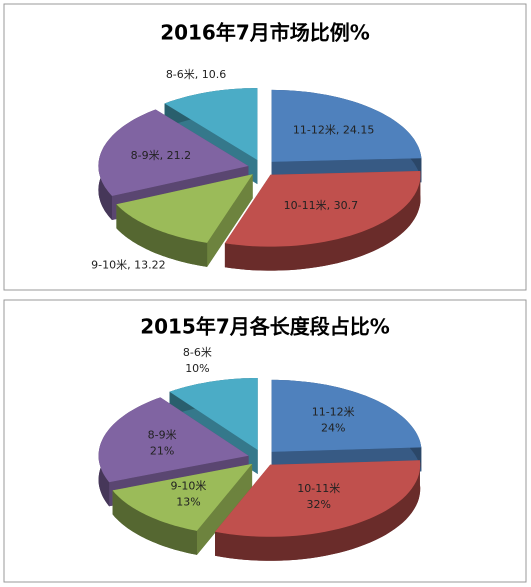  I want to click on value-label: 10%, so click(197, 368).